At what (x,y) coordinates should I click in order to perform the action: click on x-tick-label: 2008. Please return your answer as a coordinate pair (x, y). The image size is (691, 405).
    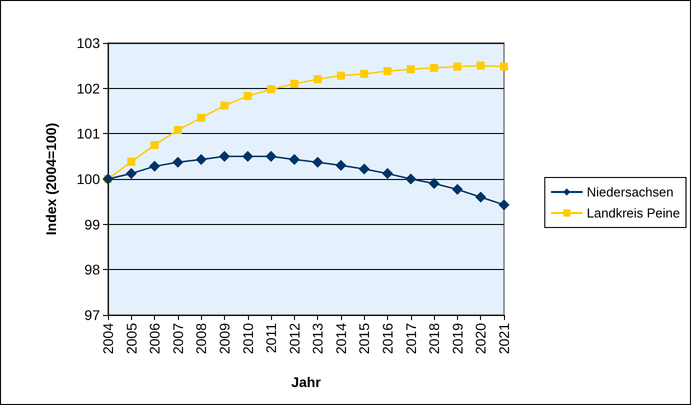
    Looking at the image, I should click on (201, 338).